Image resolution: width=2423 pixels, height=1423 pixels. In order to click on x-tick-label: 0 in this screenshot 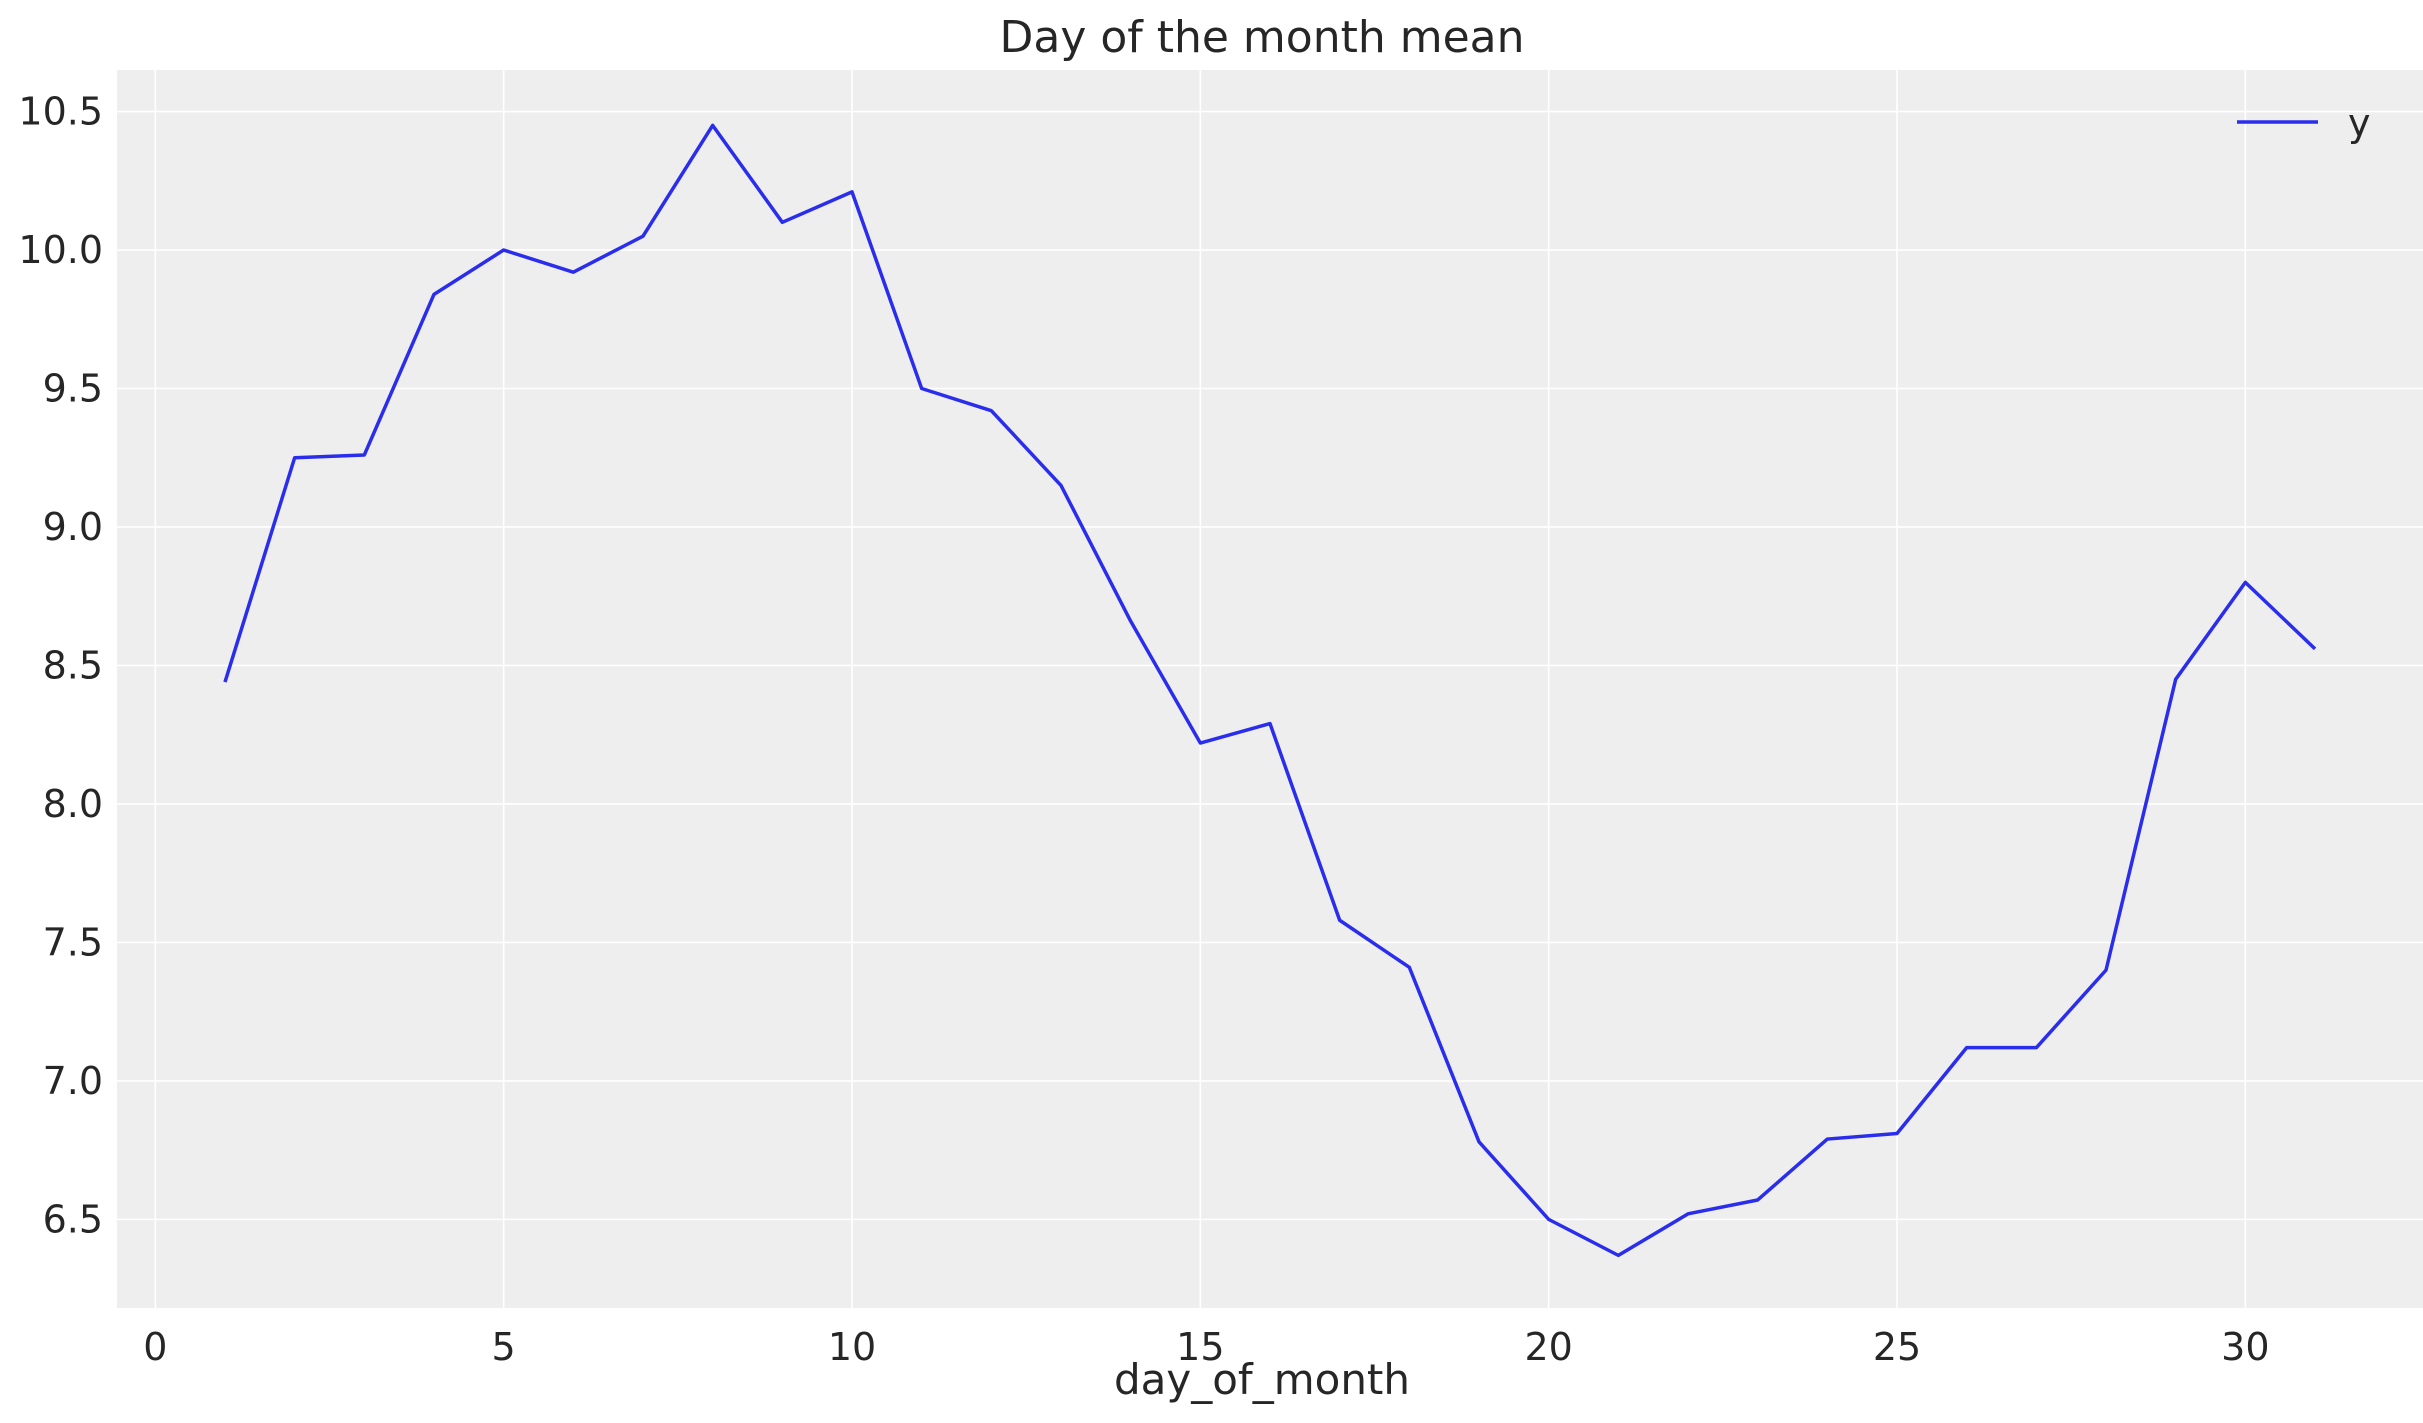, I will do `click(155, 1347)`.